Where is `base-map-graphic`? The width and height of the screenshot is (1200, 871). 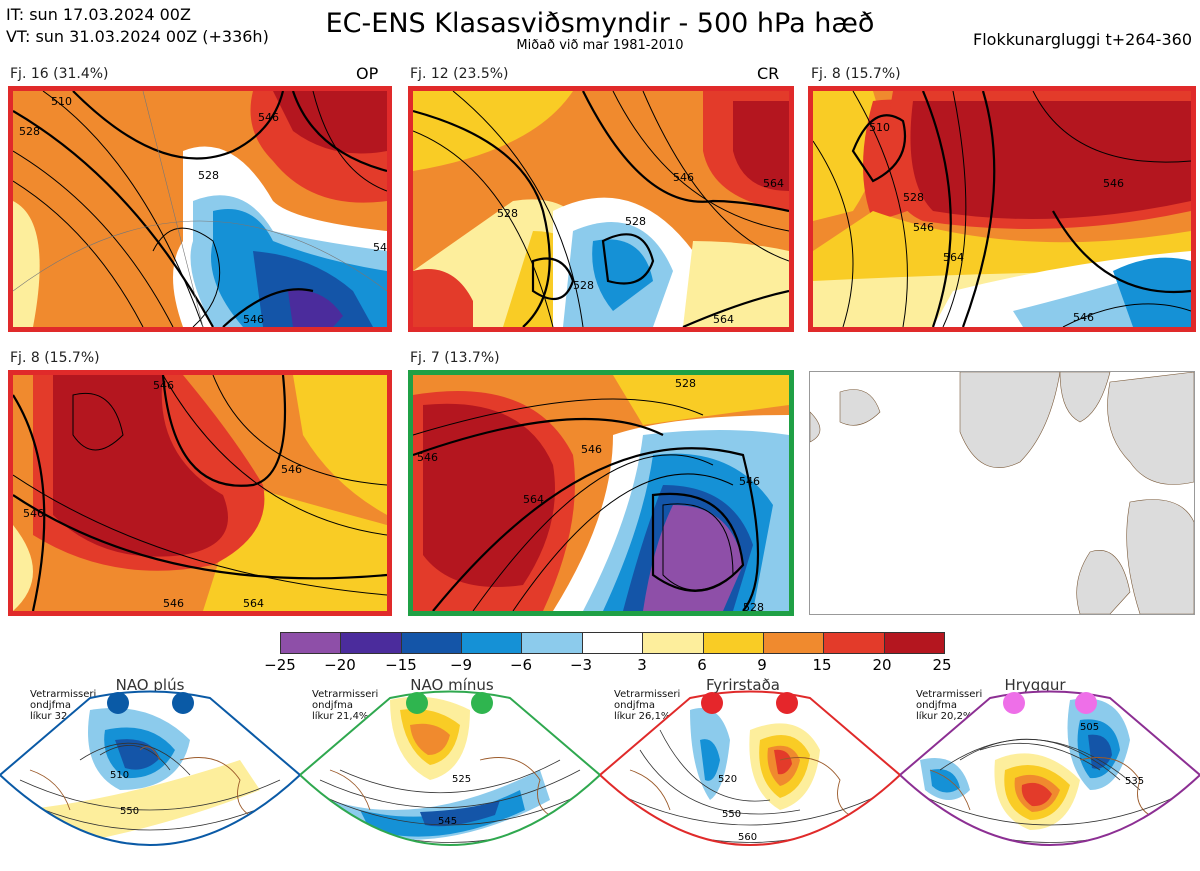 base-map-graphic is located at coordinates (1002, 493).